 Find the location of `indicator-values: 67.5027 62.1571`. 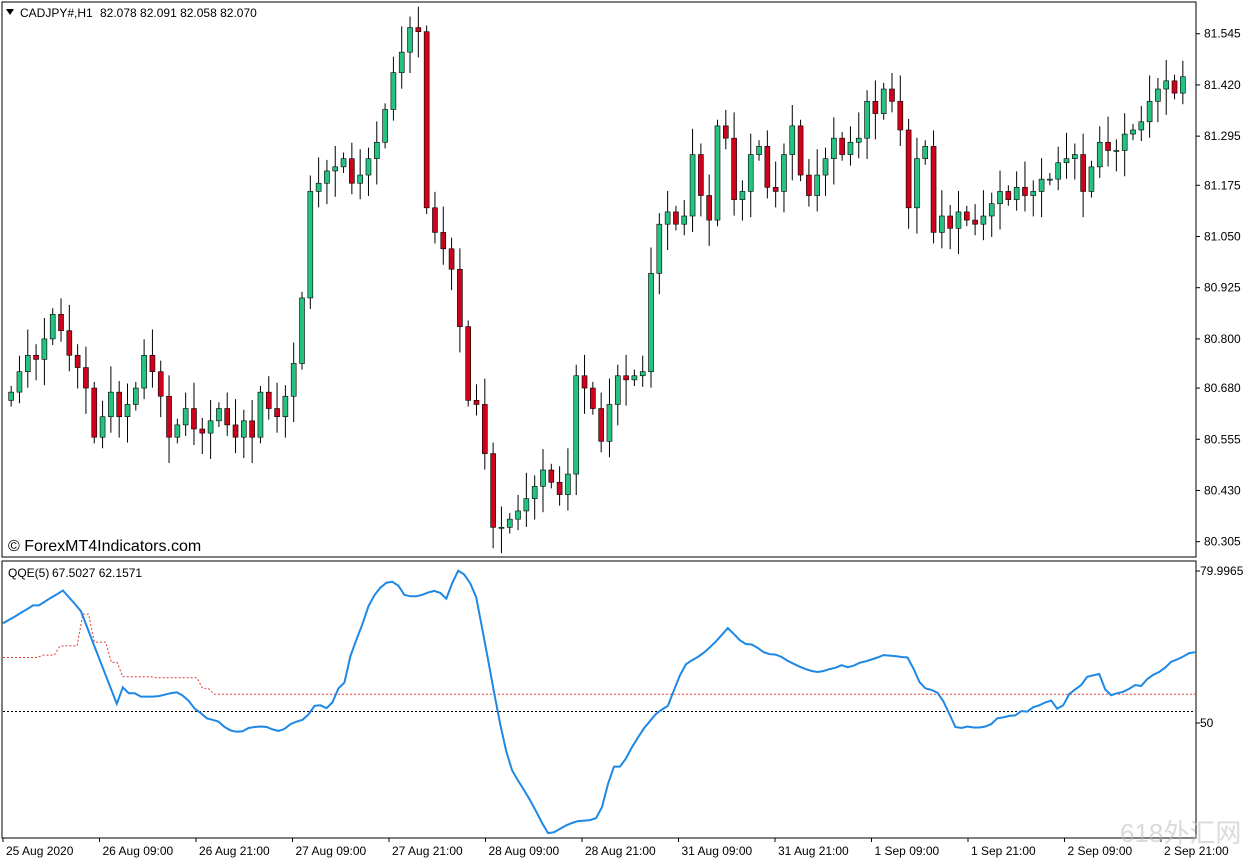

indicator-values: 67.5027 62.1571 is located at coordinates (97, 573).